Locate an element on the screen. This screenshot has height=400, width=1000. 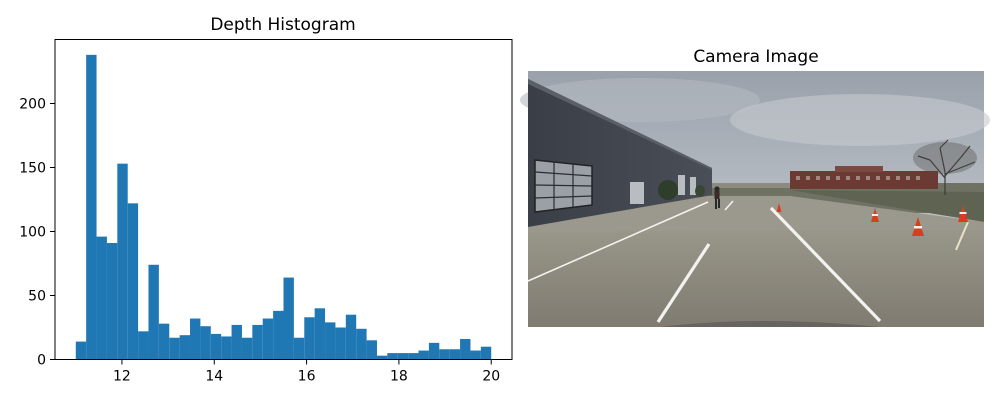
y-tick-label: 50 is located at coordinates (37, 297).